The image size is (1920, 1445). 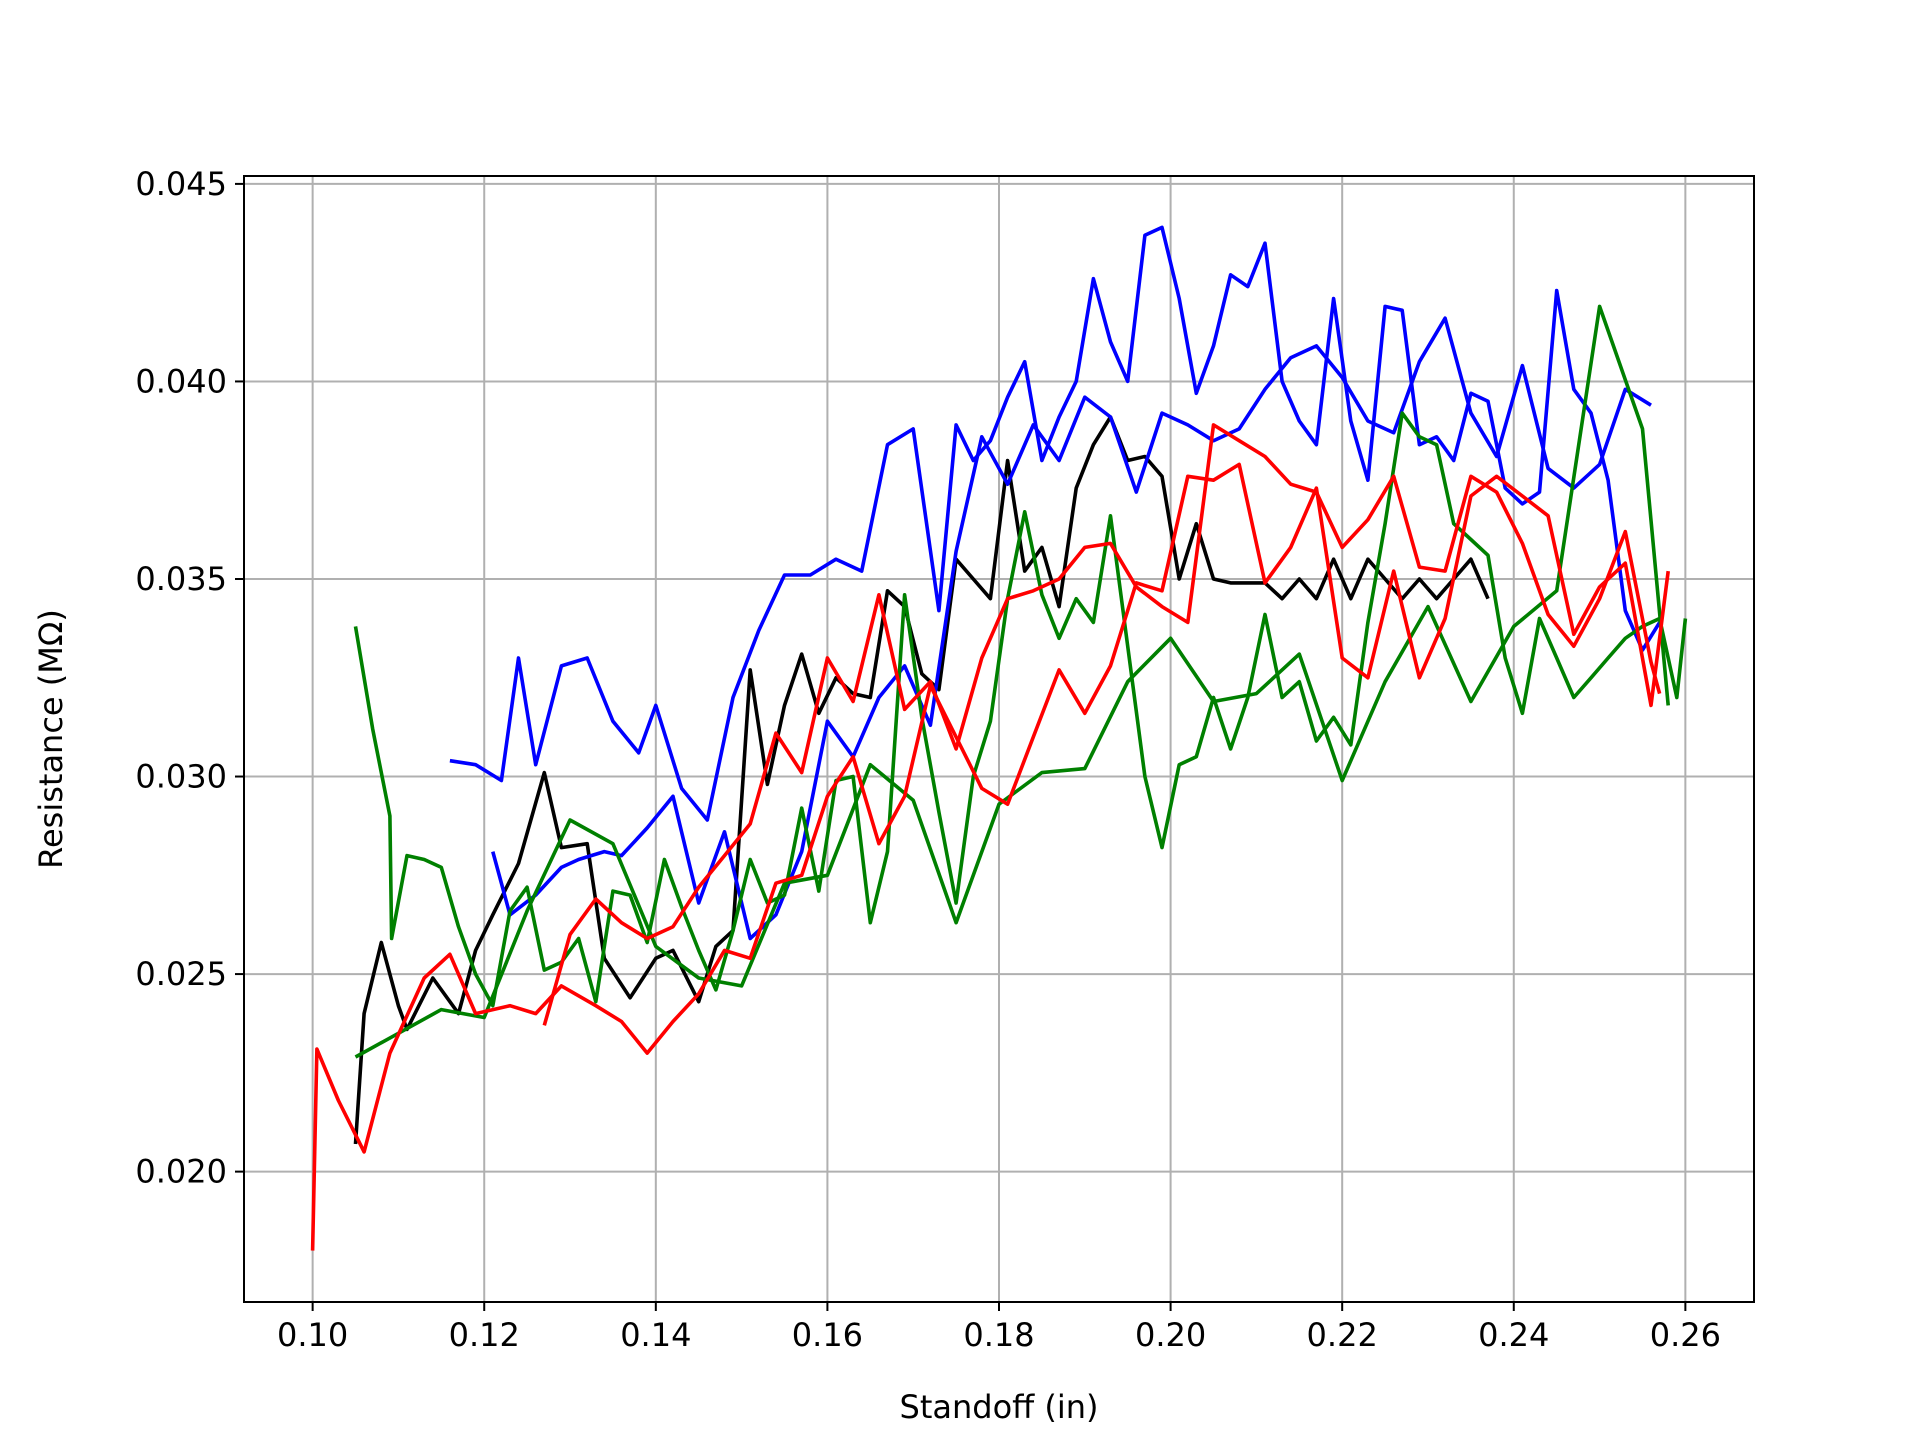 What do you see at coordinates (1685, 1335) in the screenshot?
I see `x-tick-label: 0.26` at bounding box center [1685, 1335].